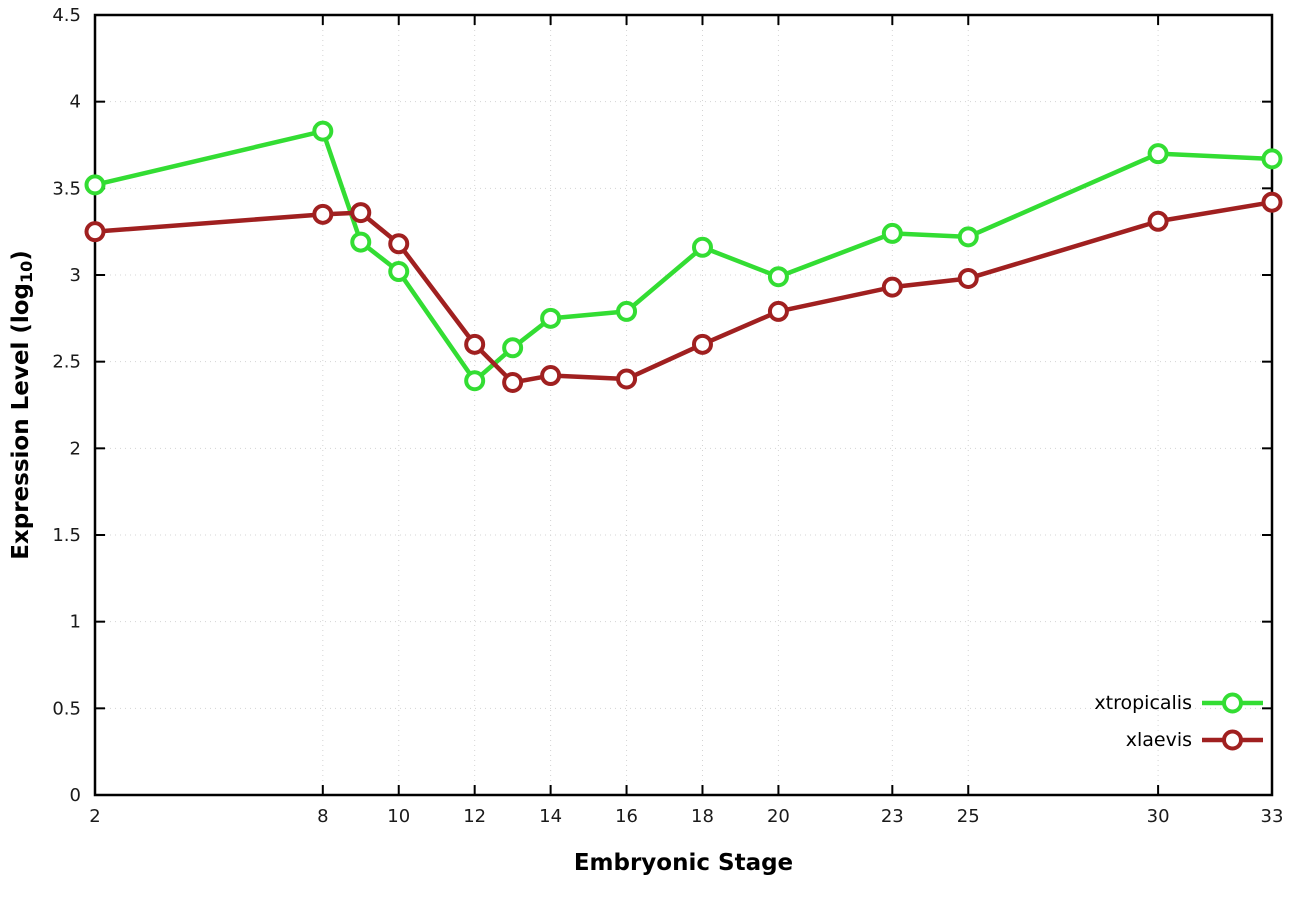 The image size is (1296, 907). What do you see at coordinates (1272, 816) in the screenshot?
I see `x-tick-label: 33` at bounding box center [1272, 816].